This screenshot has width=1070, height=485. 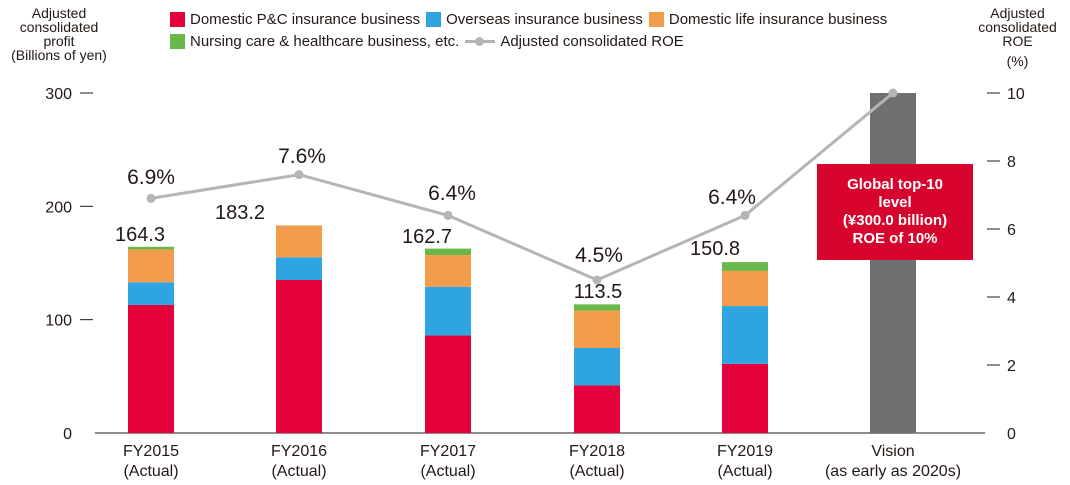 I want to click on category-label-1-1: (Actual), so click(x=298, y=471).